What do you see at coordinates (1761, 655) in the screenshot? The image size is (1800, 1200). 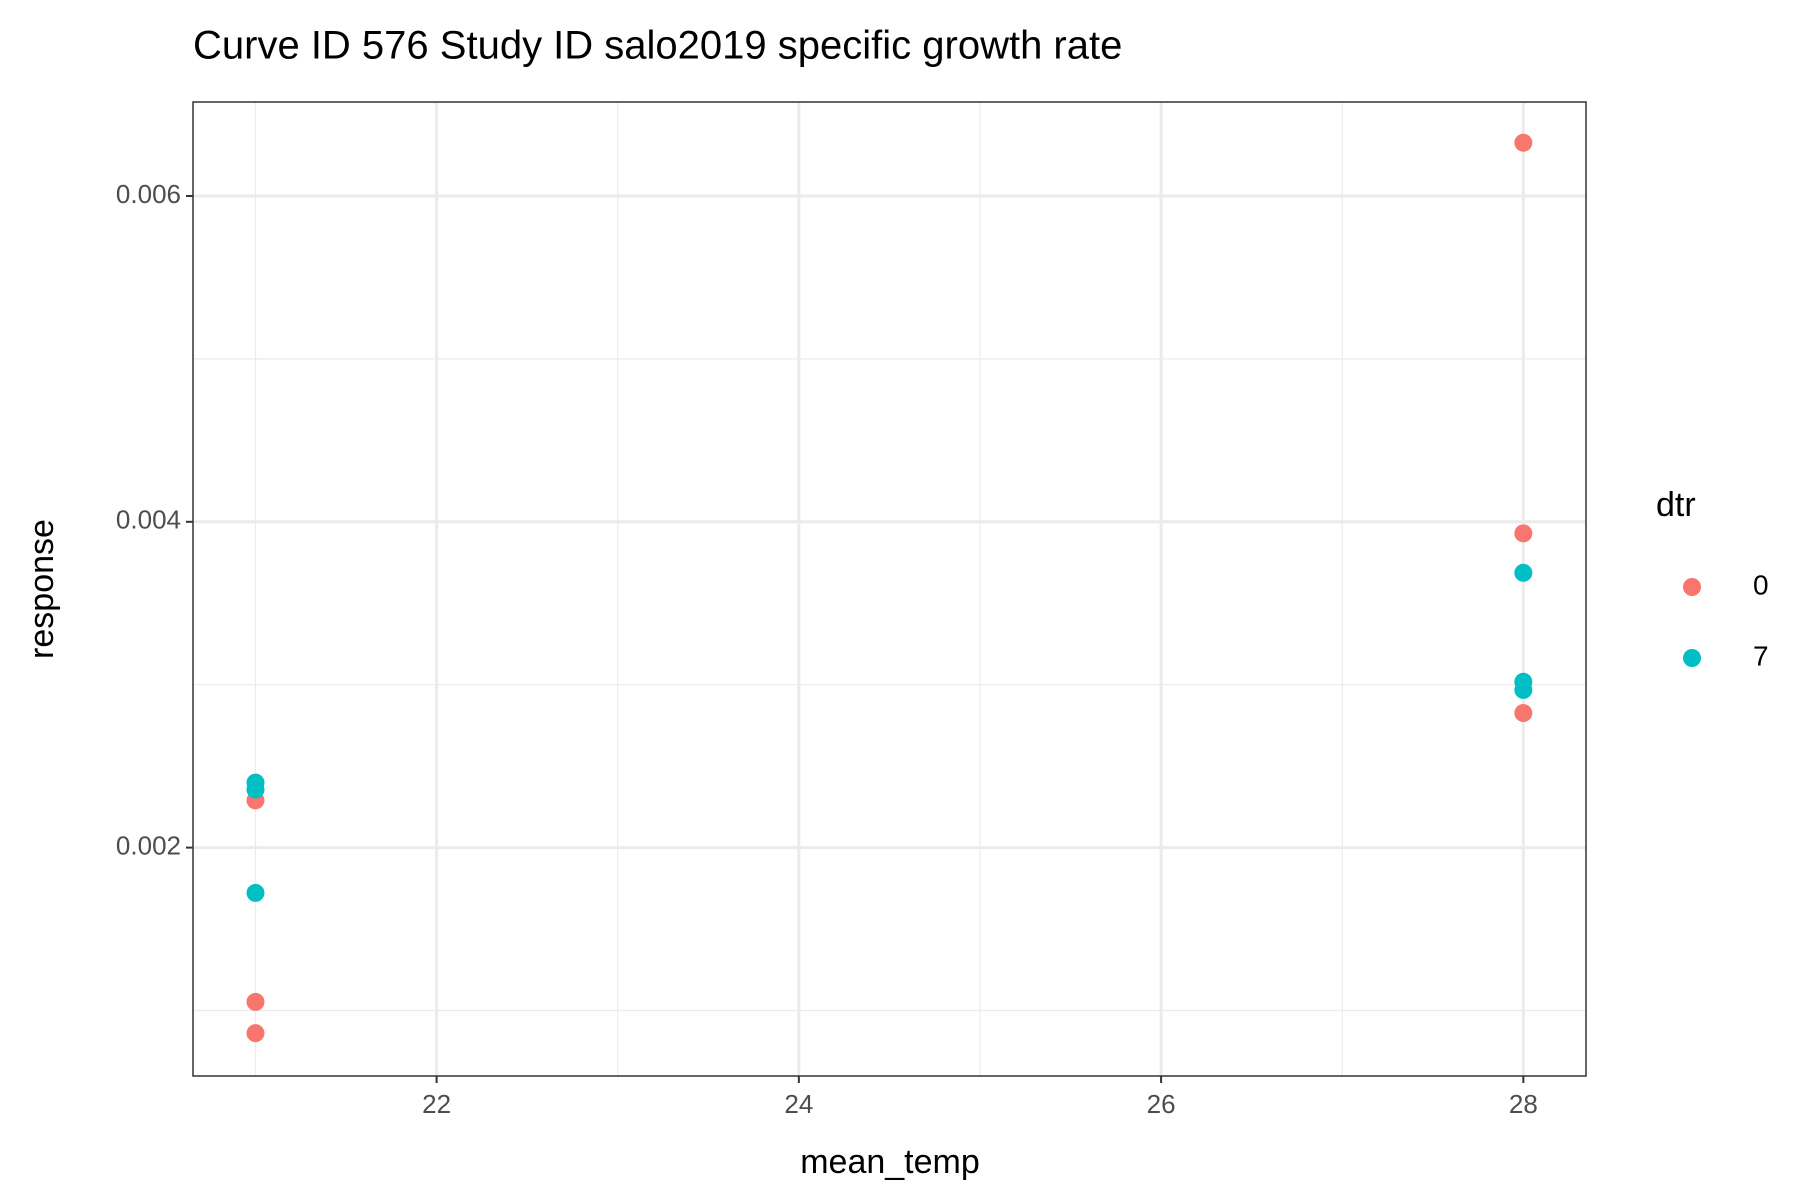 I see `legend-label: 7` at bounding box center [1761, 655].